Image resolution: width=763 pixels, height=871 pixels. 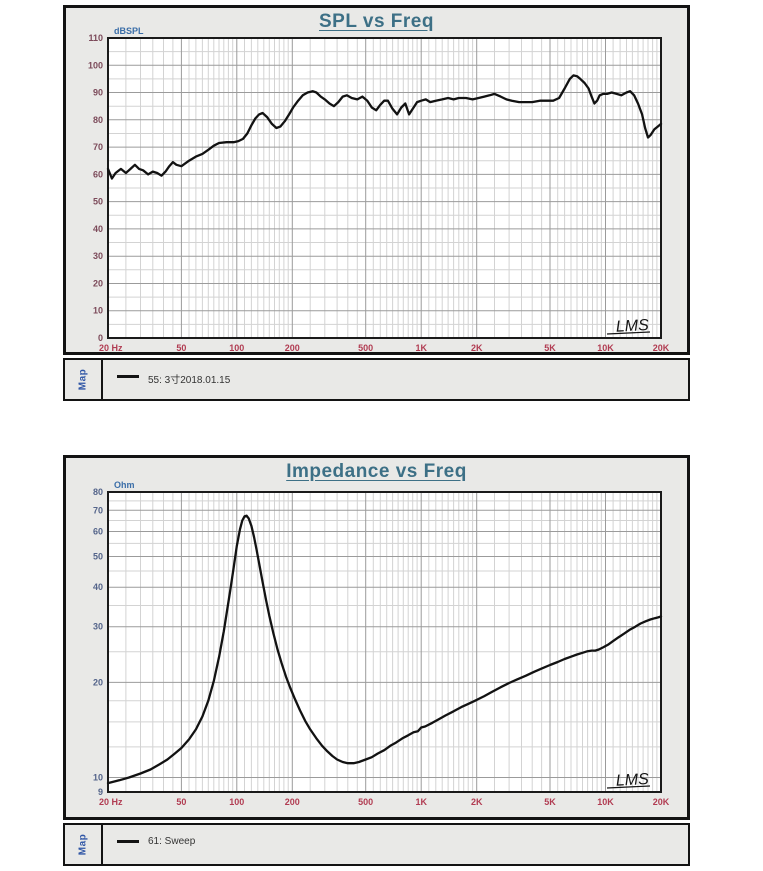 I want to click on impedance-legend-line-swatch, so click(x=128, y=841).